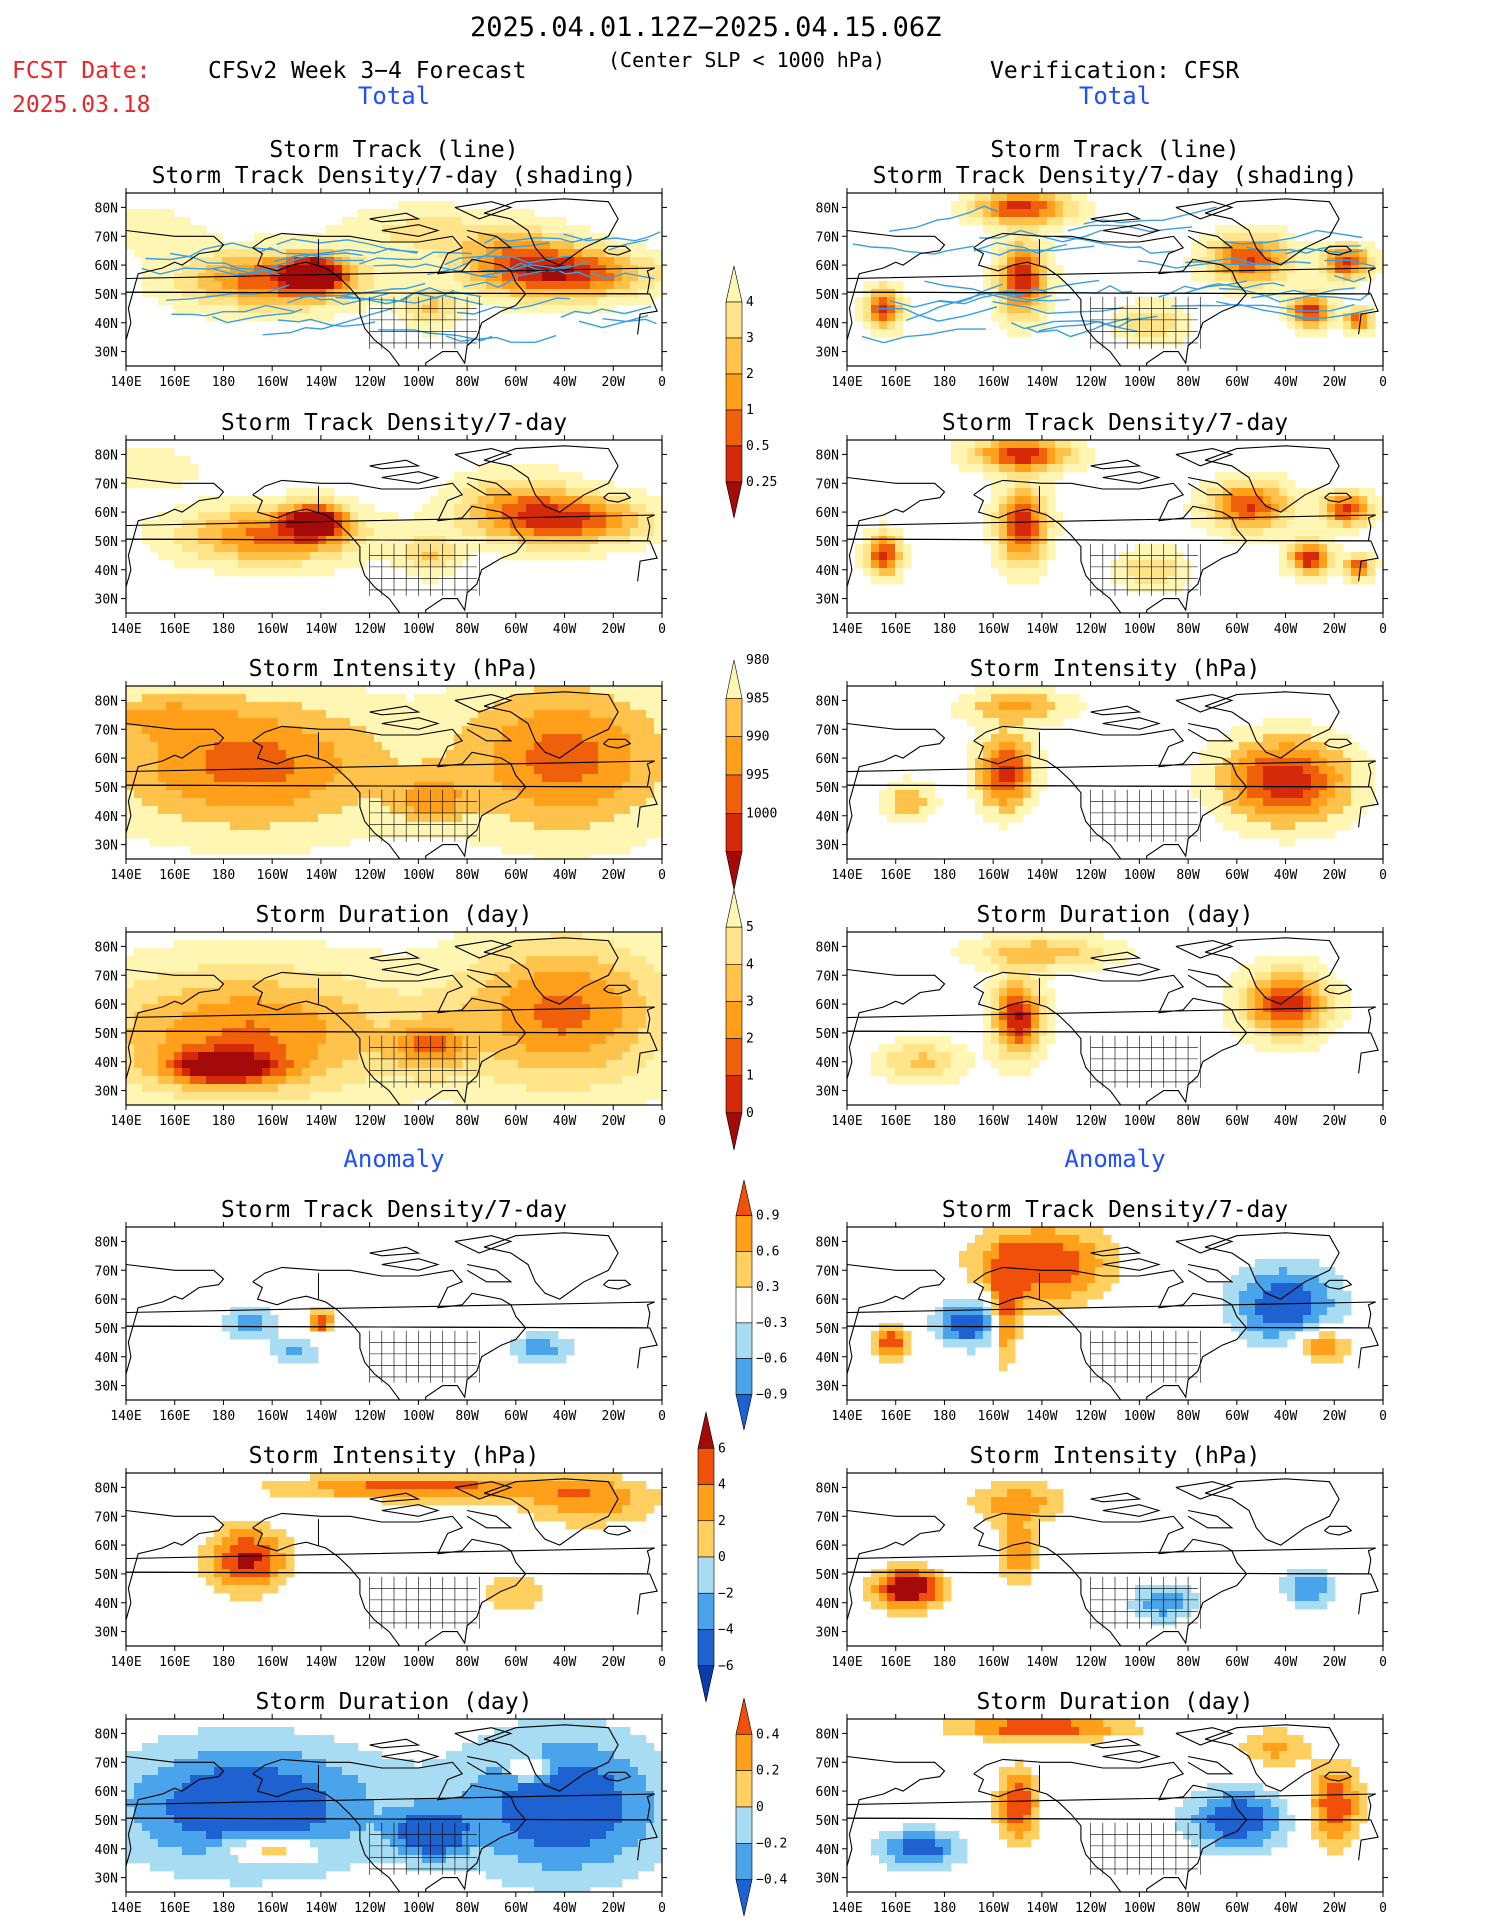 This screenshot has width=1487, height=1925. I want to click on panel-title: Storm Track Density/7-day, so click(394, 423).